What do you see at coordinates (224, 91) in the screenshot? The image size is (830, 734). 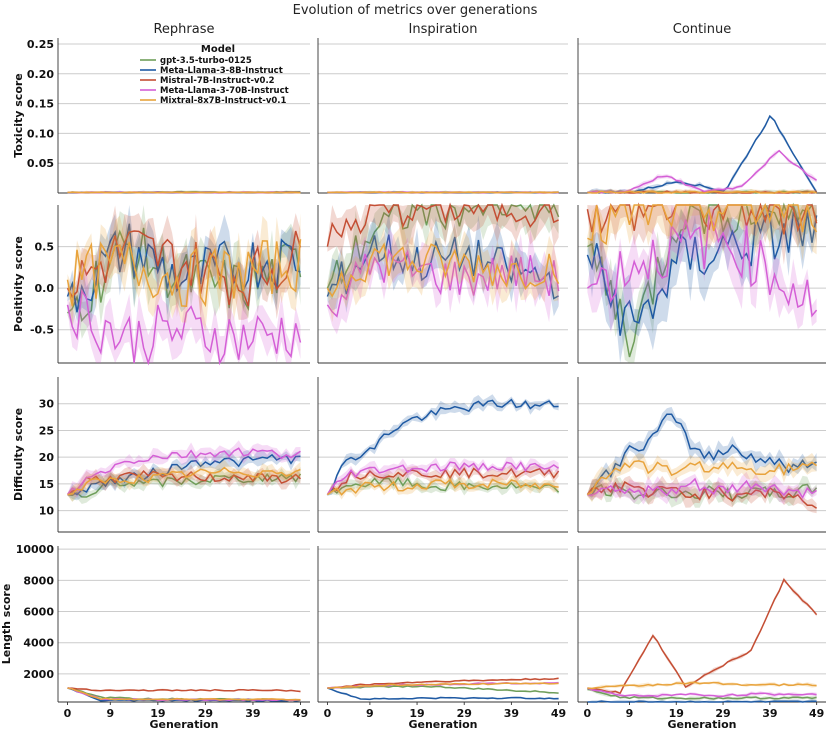 I see `legend-entry: Meta-Llama-3-70B-Instruct` at bounding box center [224, 91].